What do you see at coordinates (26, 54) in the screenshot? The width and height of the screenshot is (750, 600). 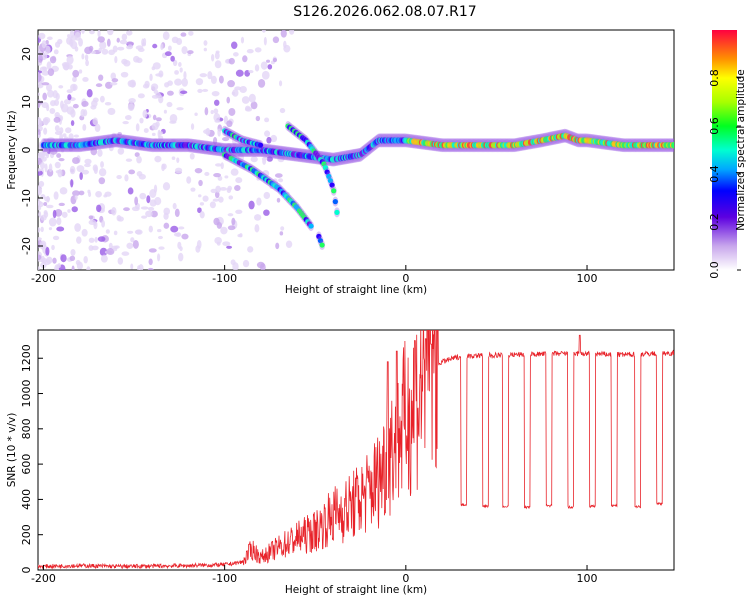 I see `spectrogram-y-tick-label: 20` at bounding box center [26, 54].